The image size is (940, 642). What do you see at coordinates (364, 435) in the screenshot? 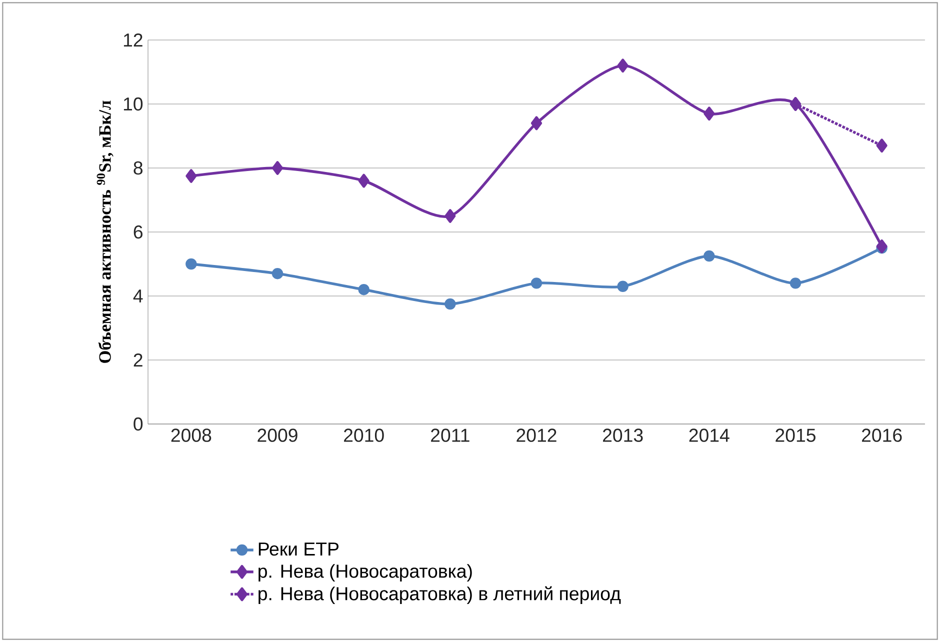
I see `x-tick-label: 2010` at bounding box center [364, 435].